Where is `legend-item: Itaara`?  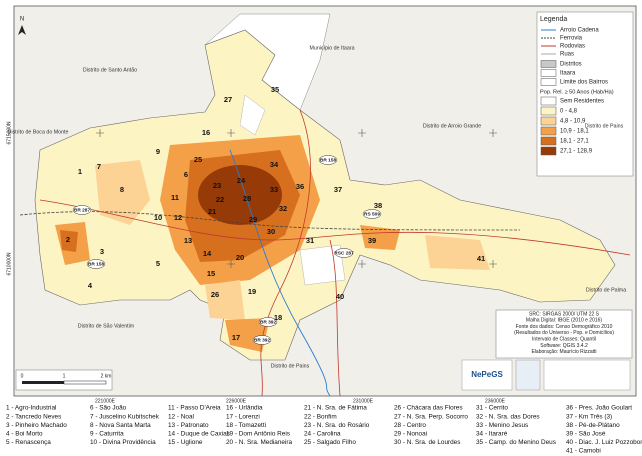
legend-item: Itaara is located at coordinates (568, 74).